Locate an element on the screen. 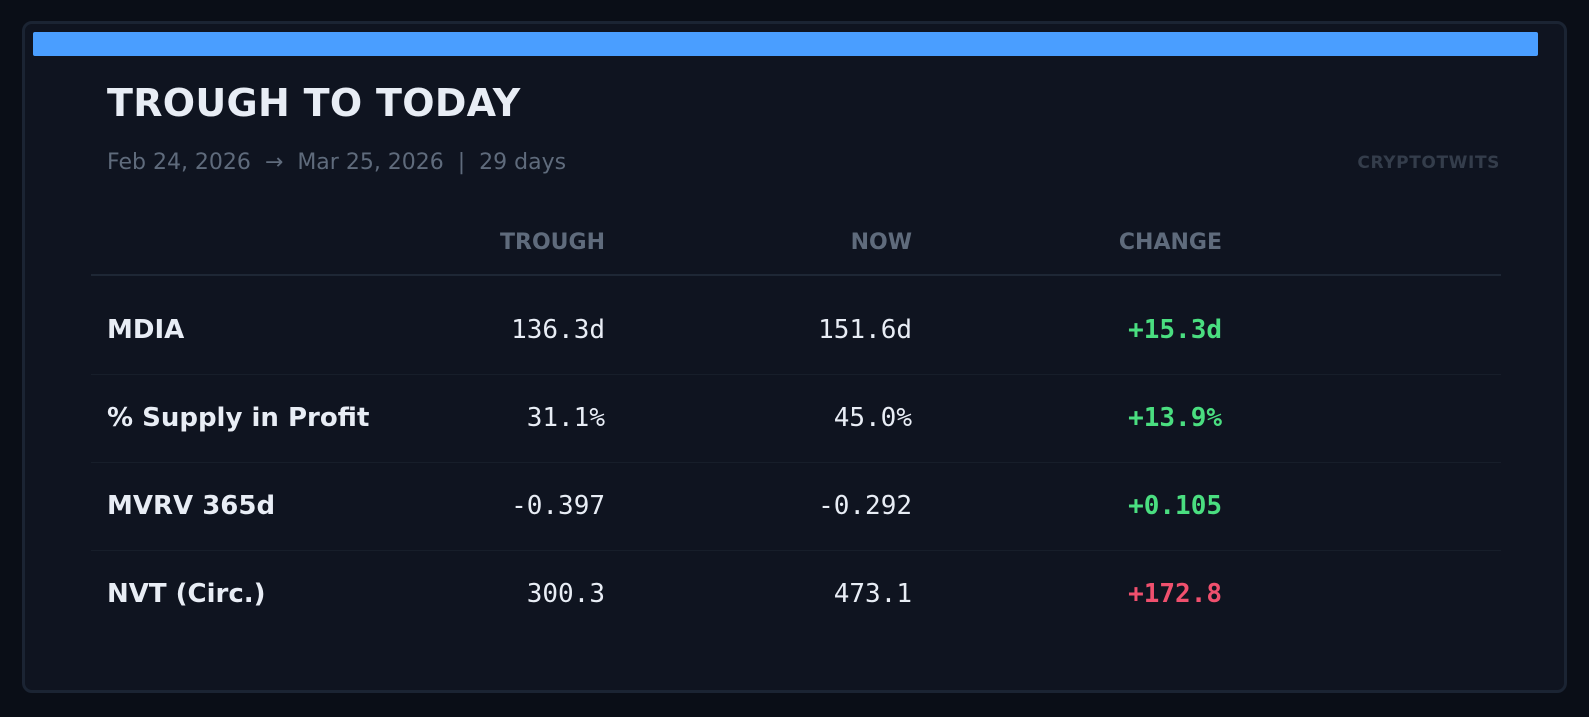 The width and height of the screenshot is (1589, 717). trough-value: 300.3 is located at coordinates (565, 594).